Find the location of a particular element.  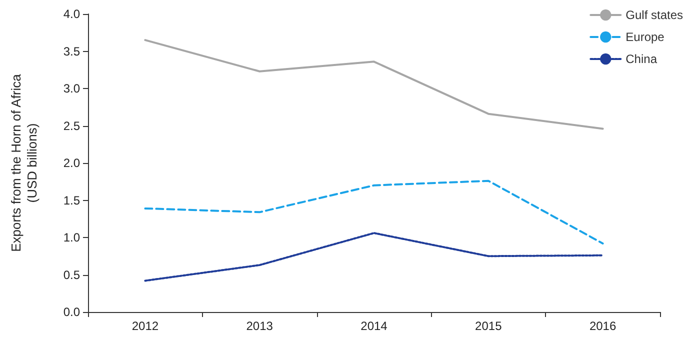

x-tick-label: 2013 is located at coordinates (260, 326).